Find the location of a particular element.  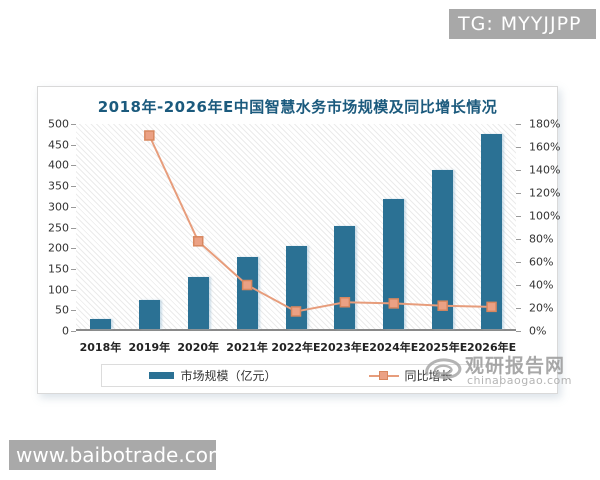

y-axis-left-label-450: 450 is located at coordinates (58, 145).